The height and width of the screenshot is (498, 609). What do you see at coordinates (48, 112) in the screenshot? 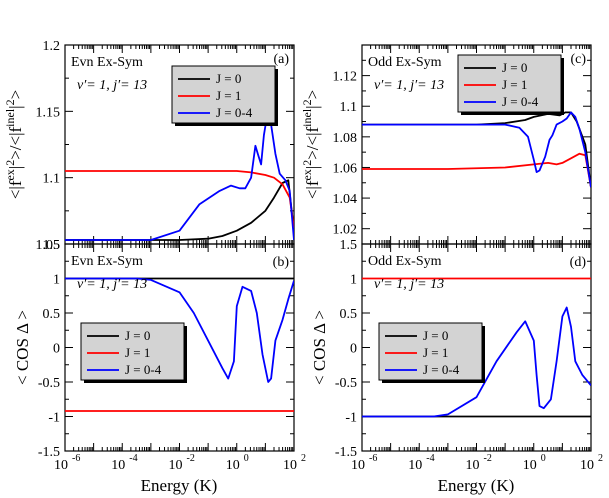
I see `y-tick-label: 1.15` at bounding box center [48, 112].